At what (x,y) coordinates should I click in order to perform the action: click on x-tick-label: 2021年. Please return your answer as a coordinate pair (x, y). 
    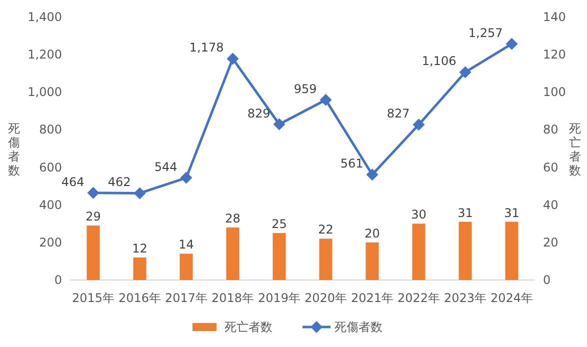
    Looking at the image, I should click on (372, 298).